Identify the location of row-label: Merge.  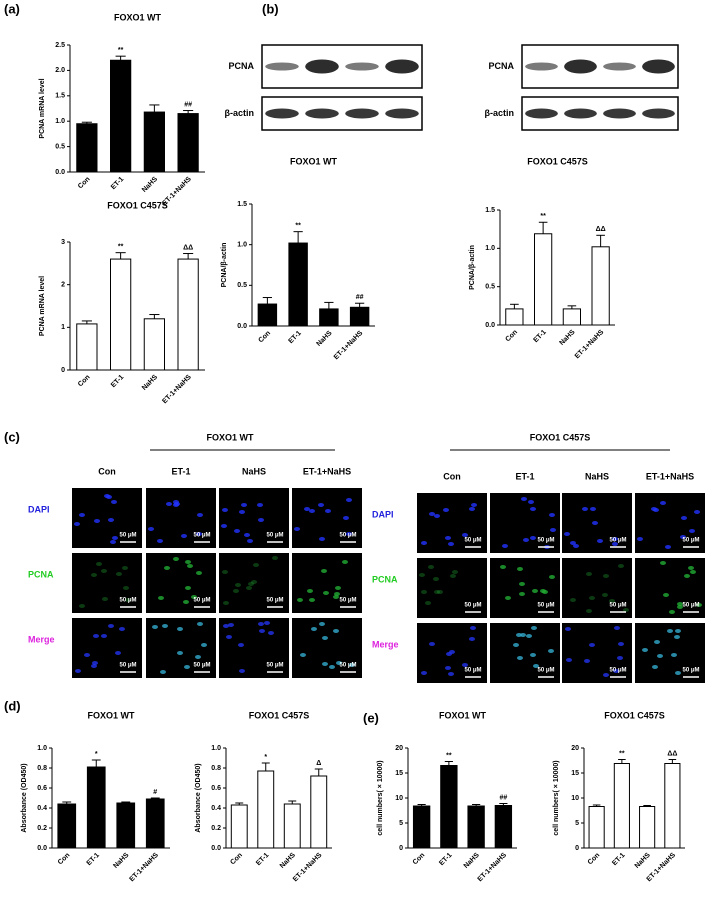
(385, 644).